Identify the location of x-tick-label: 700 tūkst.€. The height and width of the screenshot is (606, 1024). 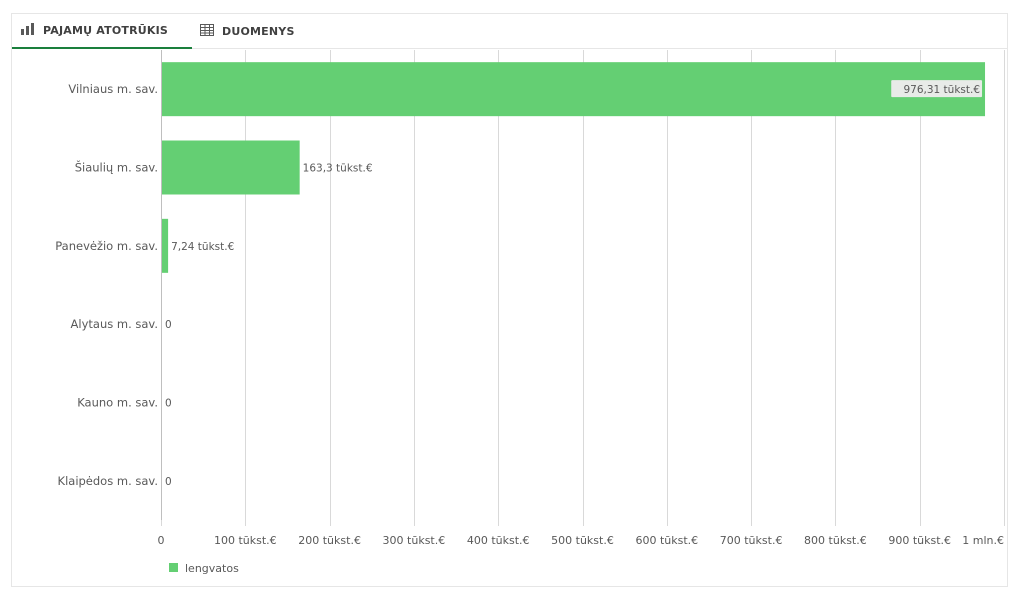
(751, 540).